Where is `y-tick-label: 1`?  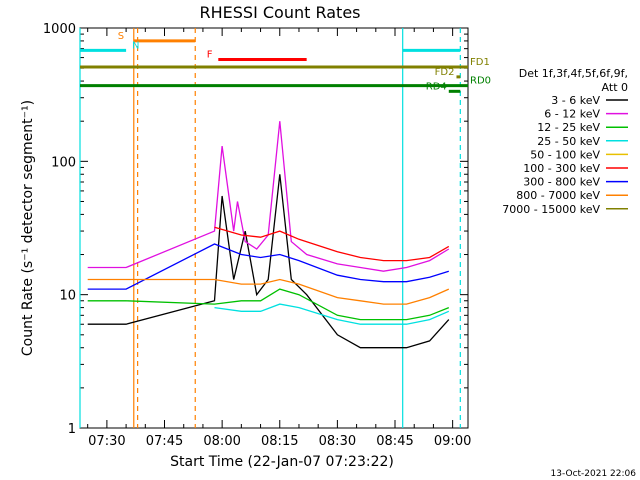
y-tick-label: 1 is located at coordinates (72, 429).